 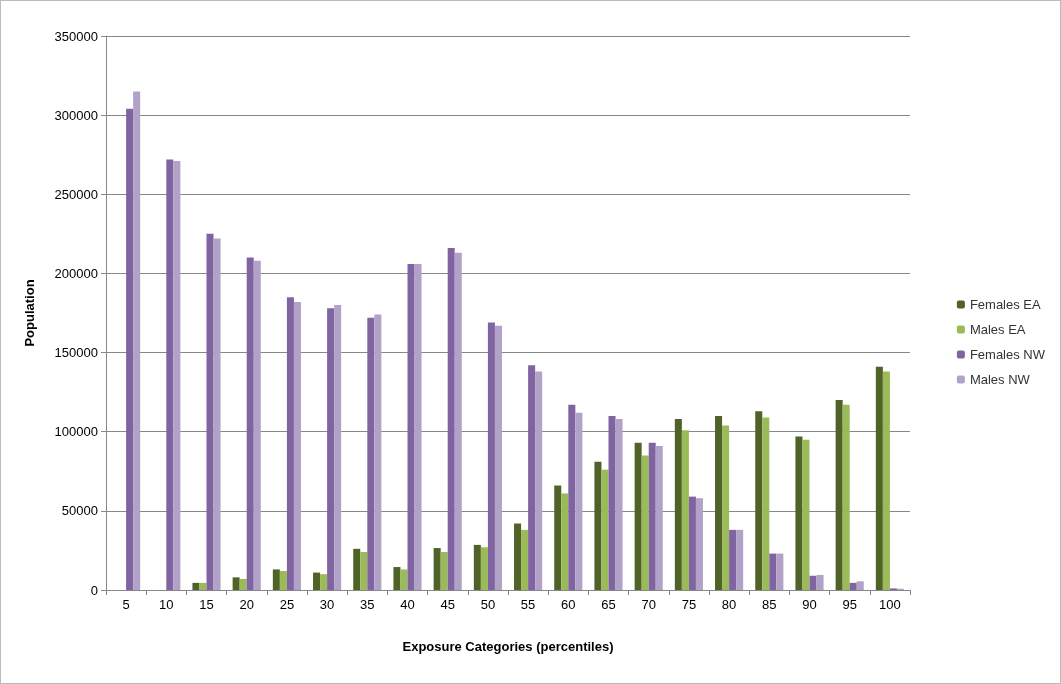 I want to click on legend-label: Females NW, so click(x=1007, y=354).